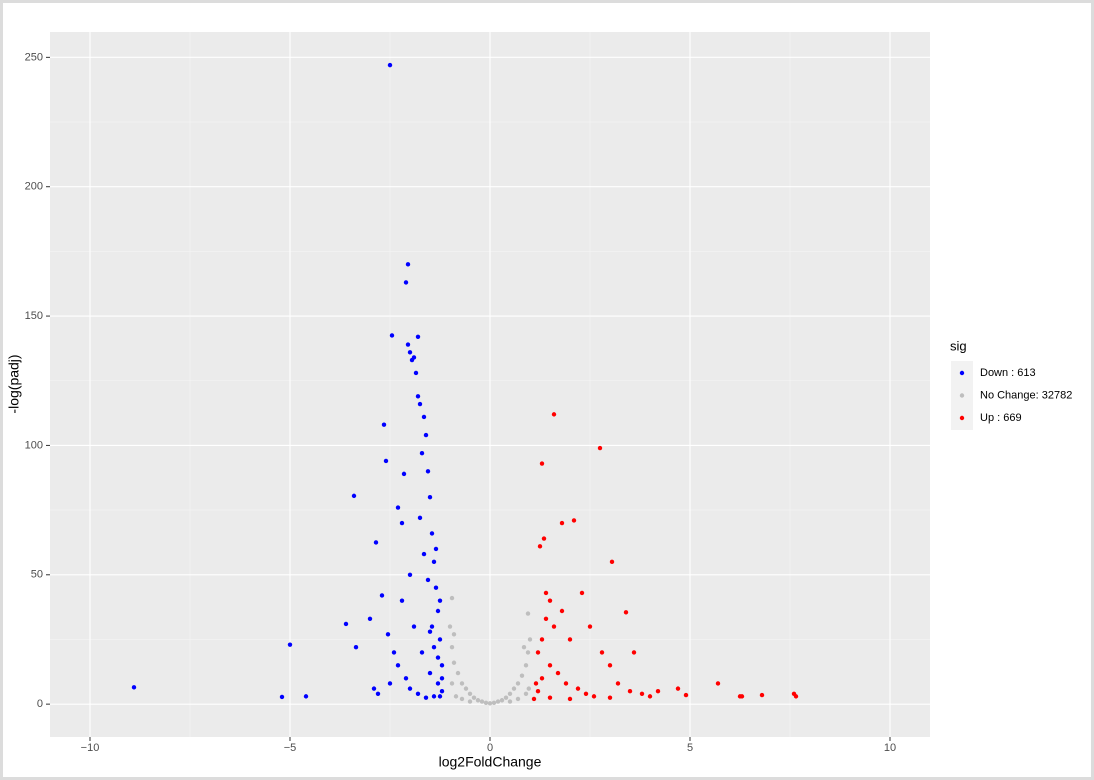  I want to click on x-tick-label: −5, so click(290, 748).